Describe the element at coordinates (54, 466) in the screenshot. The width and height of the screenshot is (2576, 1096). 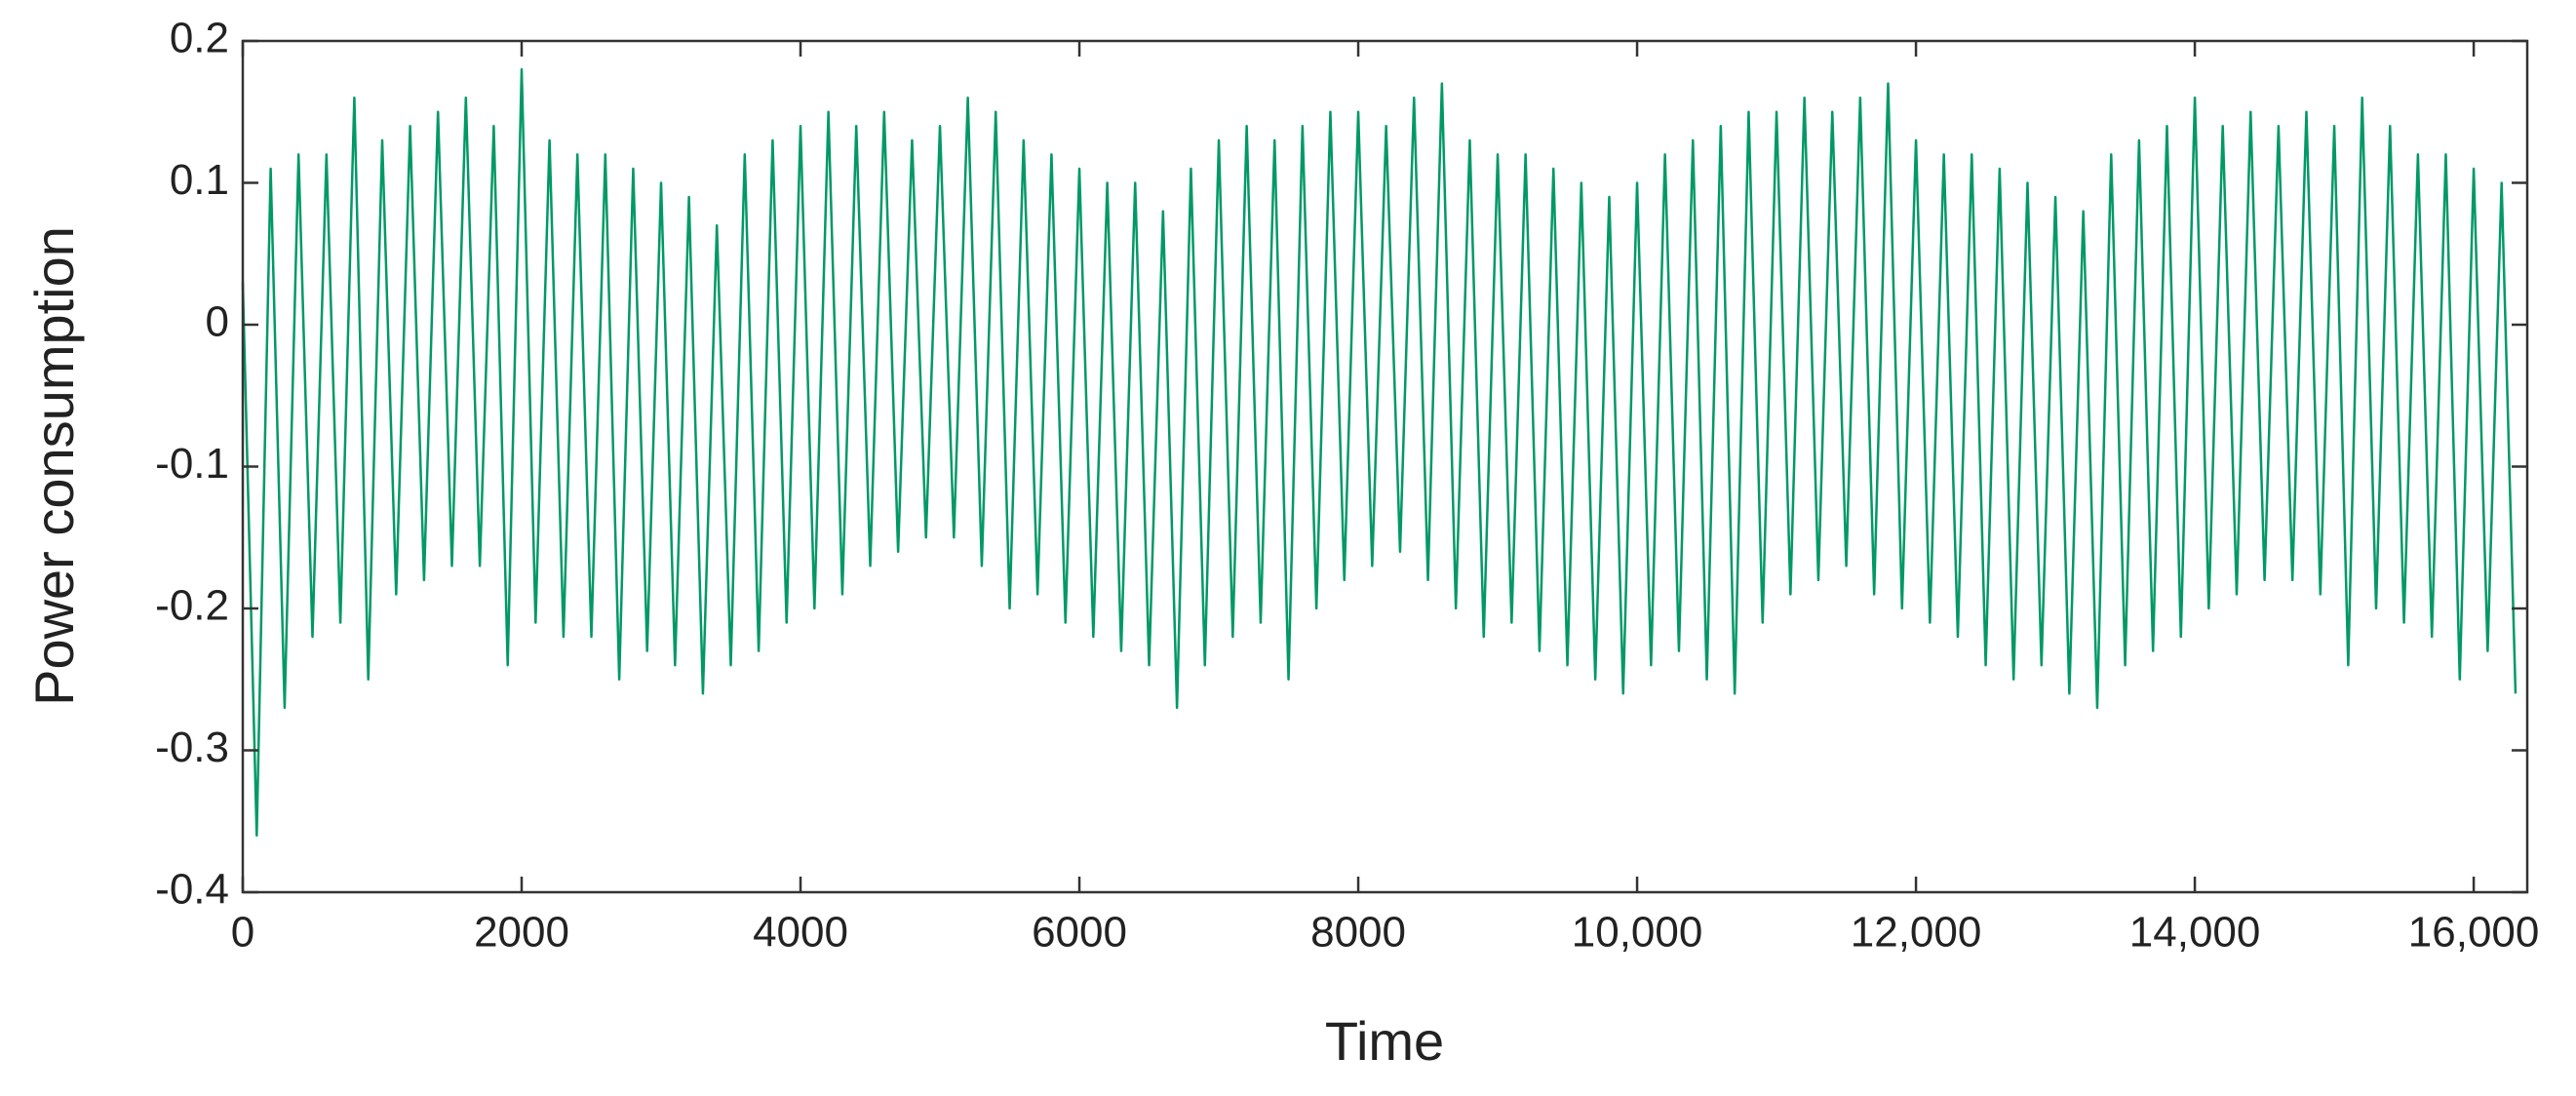
I see `y-axis-label: Power consumption` at that location.